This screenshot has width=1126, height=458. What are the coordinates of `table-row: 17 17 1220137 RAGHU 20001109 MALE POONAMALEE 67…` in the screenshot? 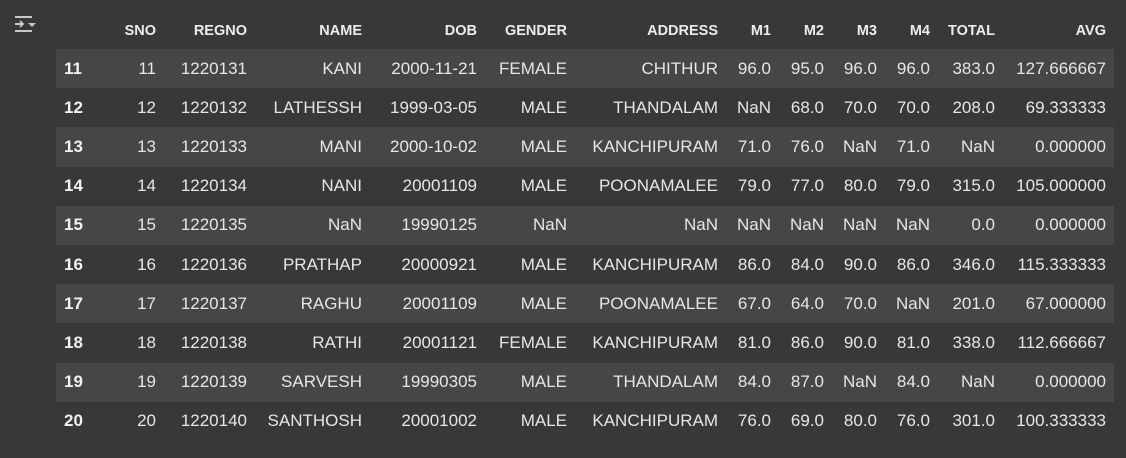 It's located at (585, 304).